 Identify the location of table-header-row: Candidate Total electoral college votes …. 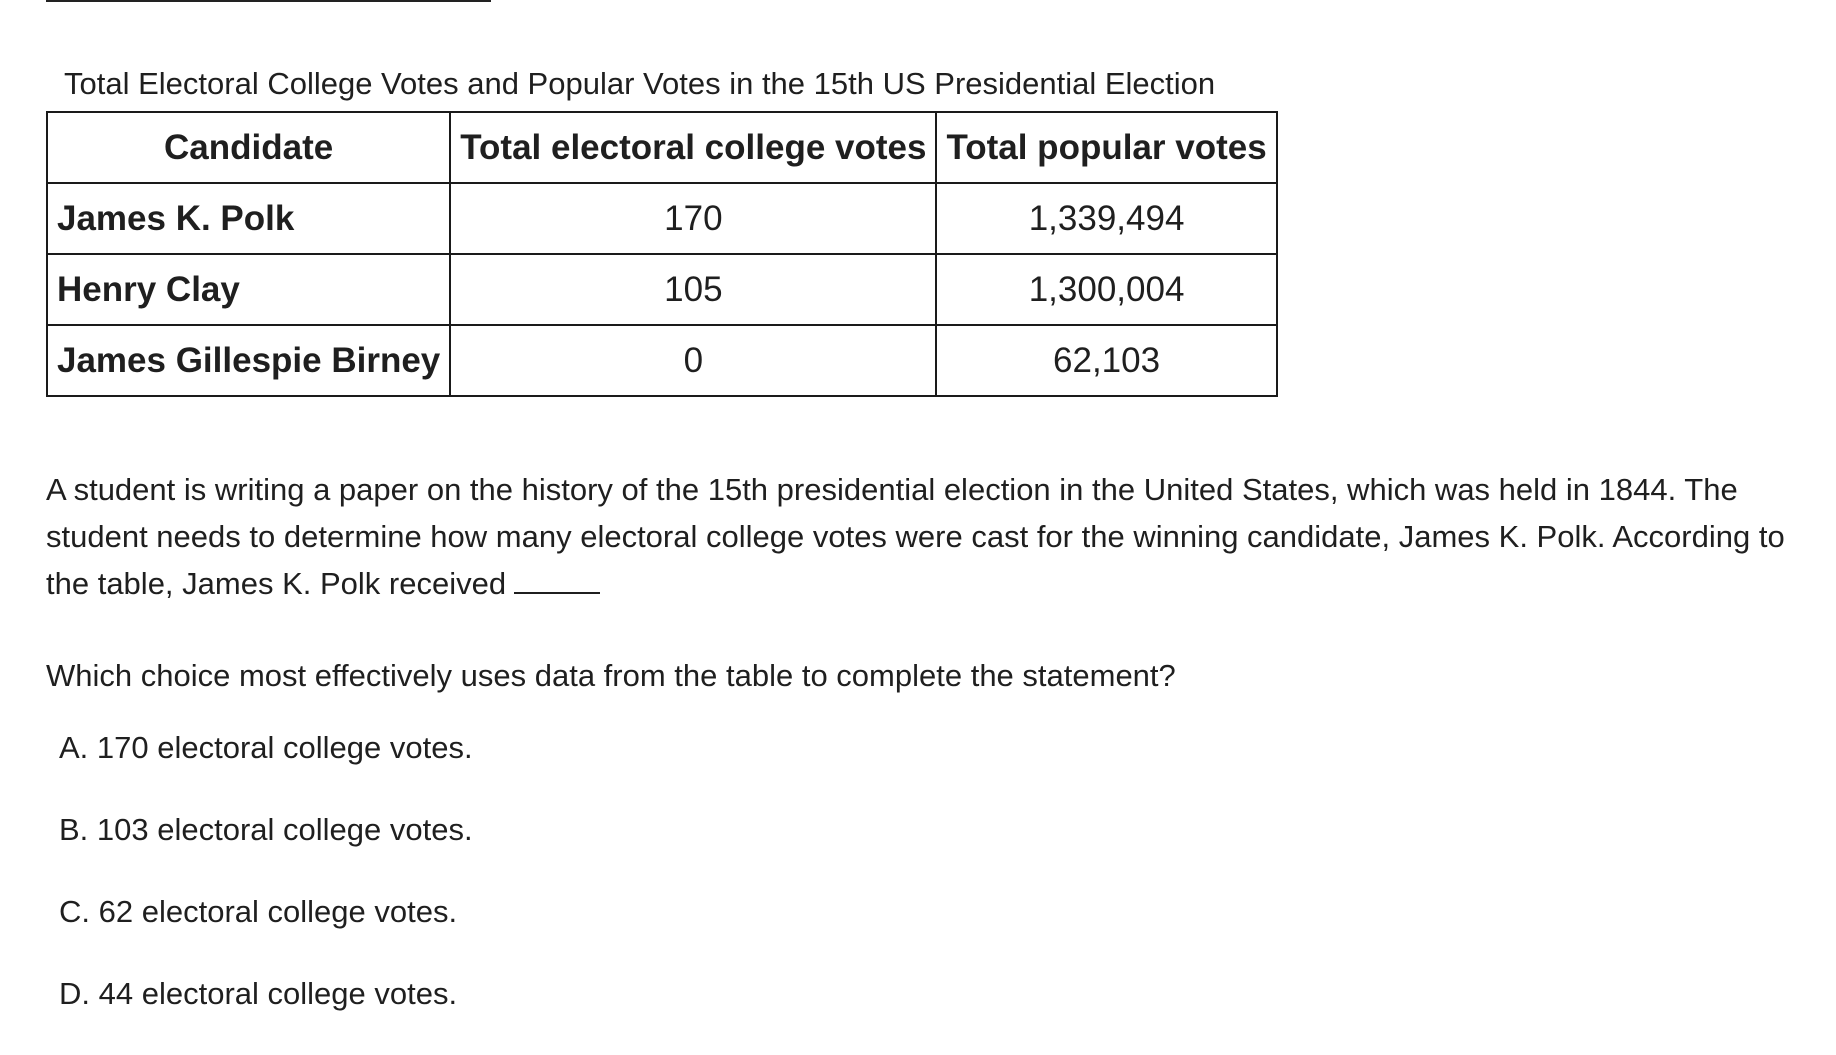
(661, 147).